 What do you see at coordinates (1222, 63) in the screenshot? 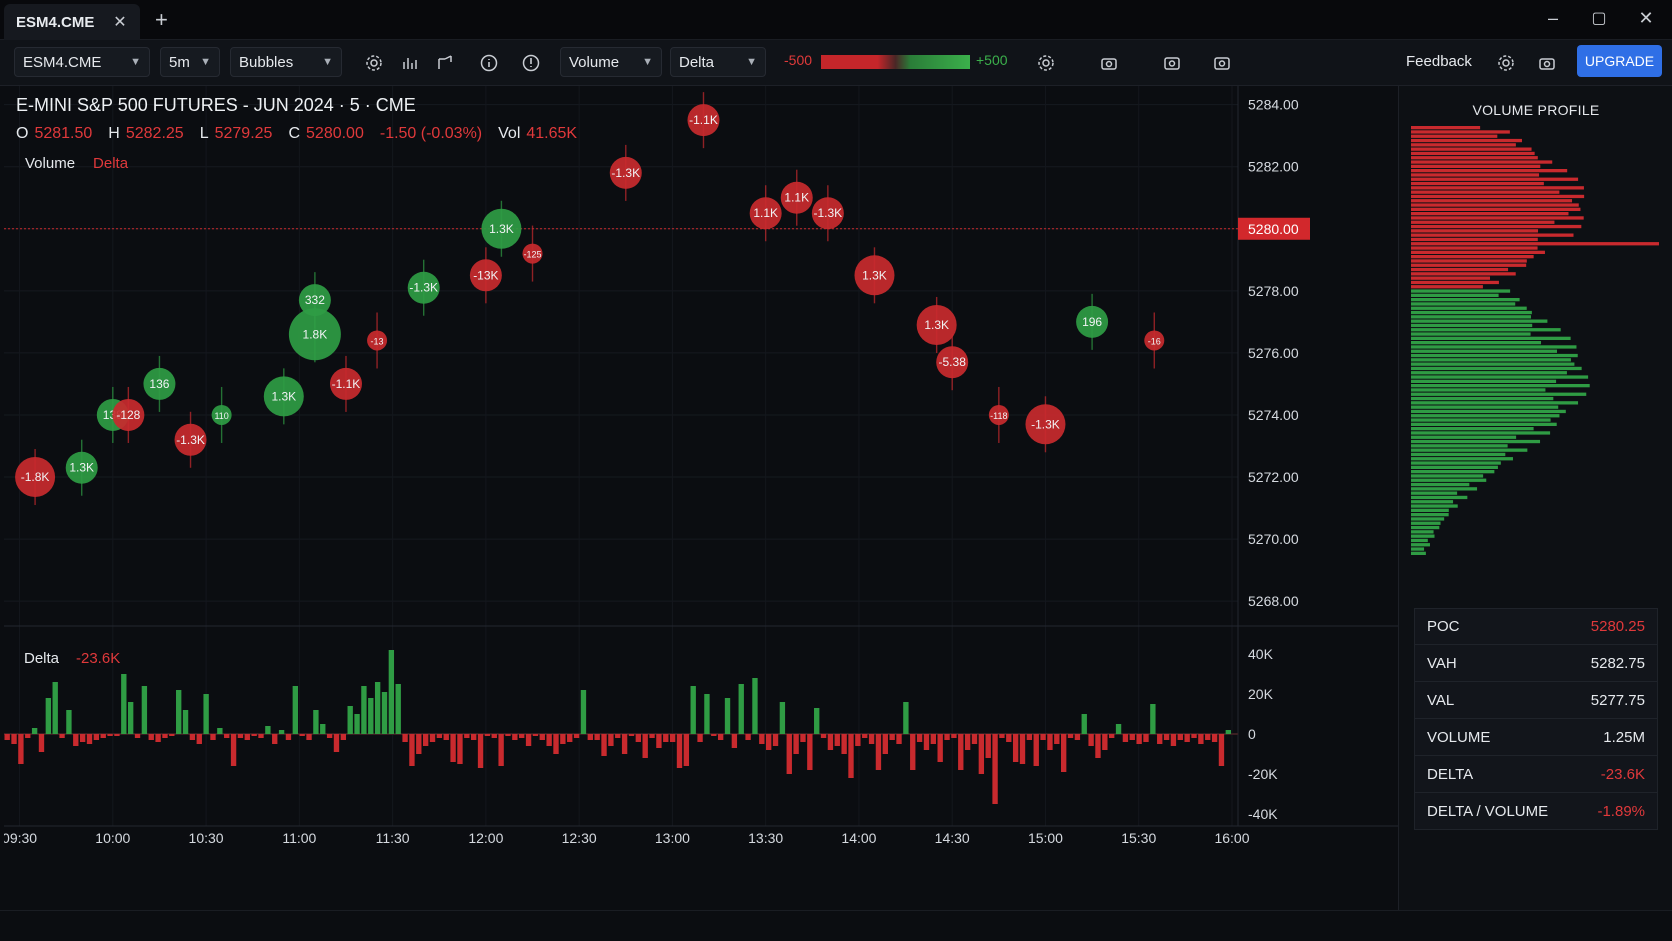
I see `snapshot-icon` at bounding box center [1222, 63].